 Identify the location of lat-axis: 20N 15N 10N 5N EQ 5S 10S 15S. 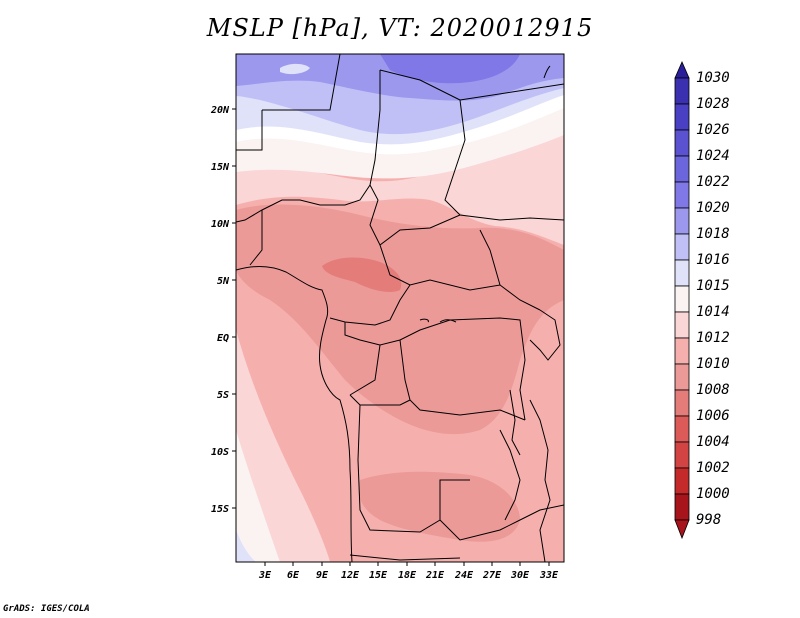
(223, 310).